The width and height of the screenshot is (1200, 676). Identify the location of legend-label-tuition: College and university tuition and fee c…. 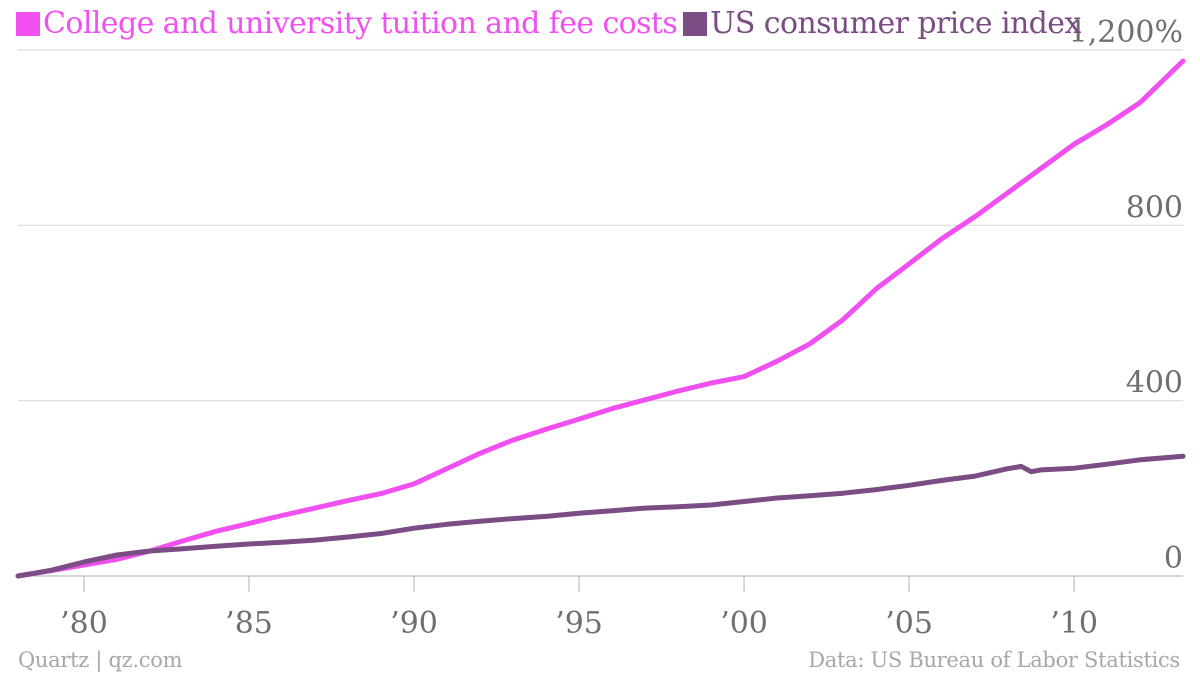
(360, 23).